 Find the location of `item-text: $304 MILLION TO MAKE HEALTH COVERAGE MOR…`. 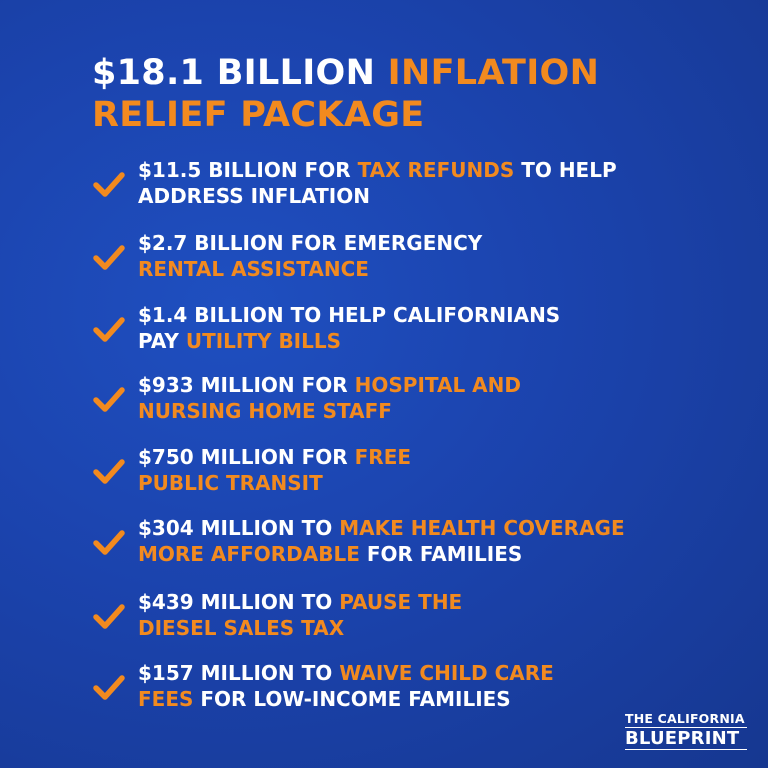

item-text: $304 MILLION TO MAKE HEALTH COVERAGE MOR… is located at coordinates (433, 541).